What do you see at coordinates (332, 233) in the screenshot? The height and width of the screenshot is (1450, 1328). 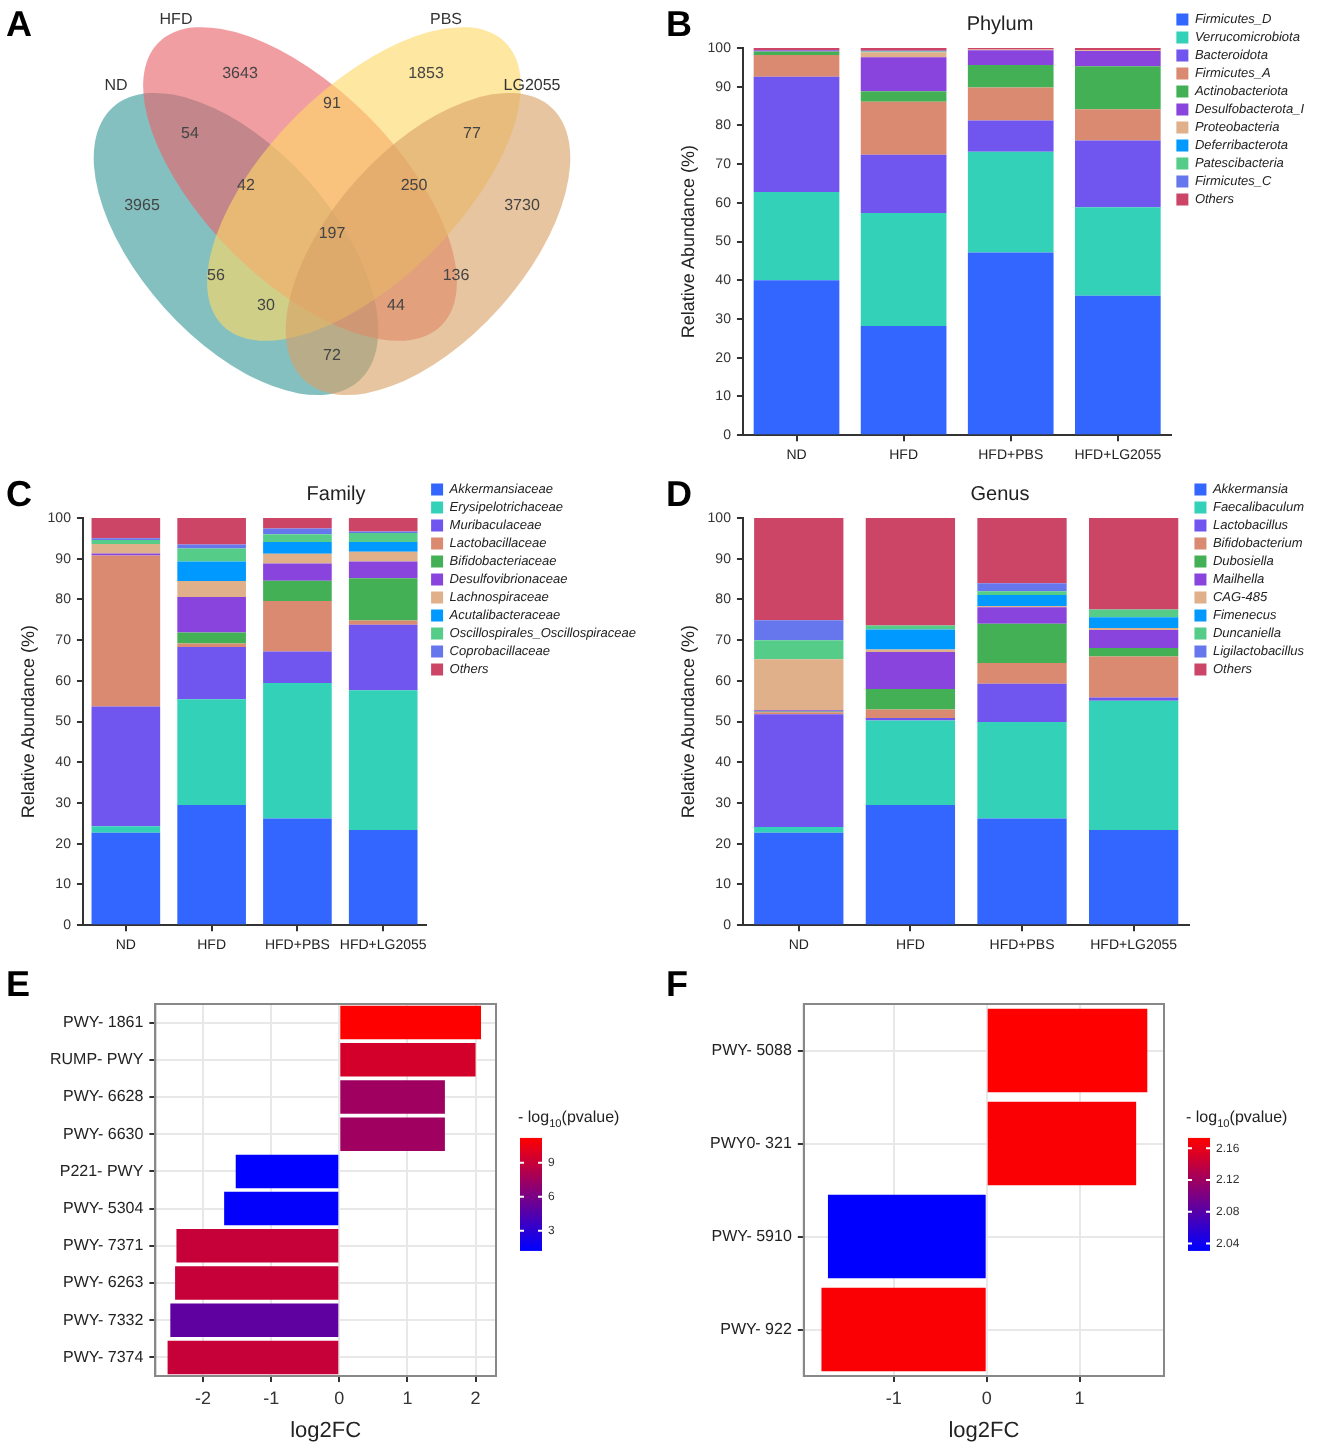 I see `text: 197` at bounding box center [332, 233].